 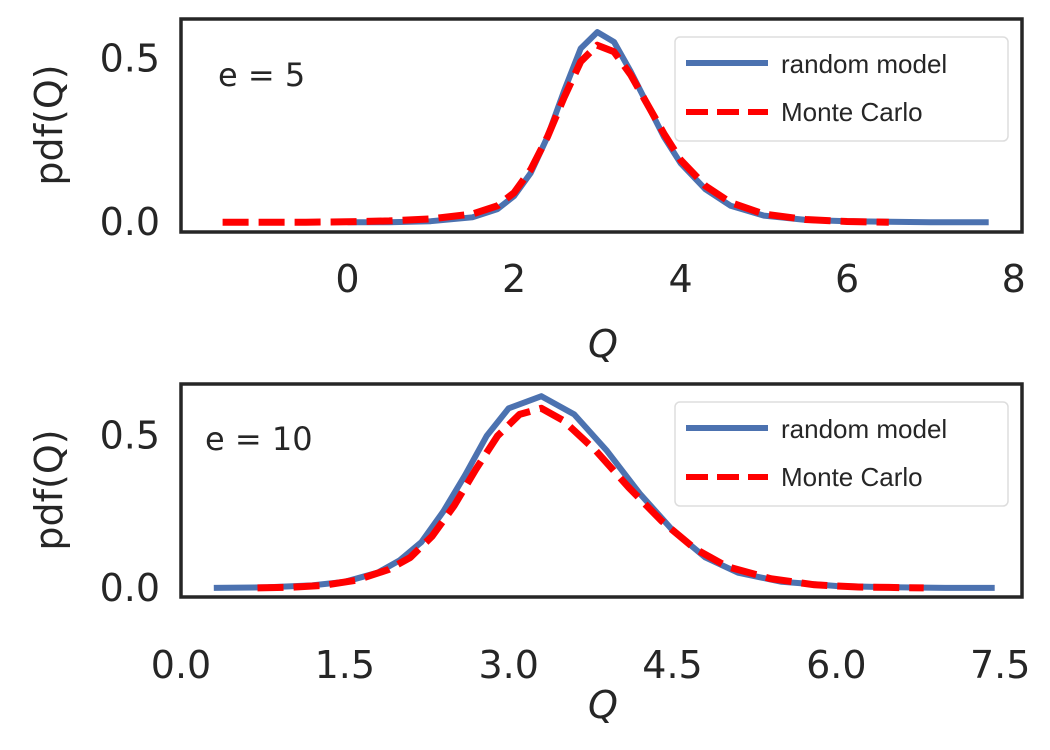 What do you see at coordinates (836, 665) in the screenshot?
I see `x-tick-label-bottom: 6.0` at bounding box center [836, 665].